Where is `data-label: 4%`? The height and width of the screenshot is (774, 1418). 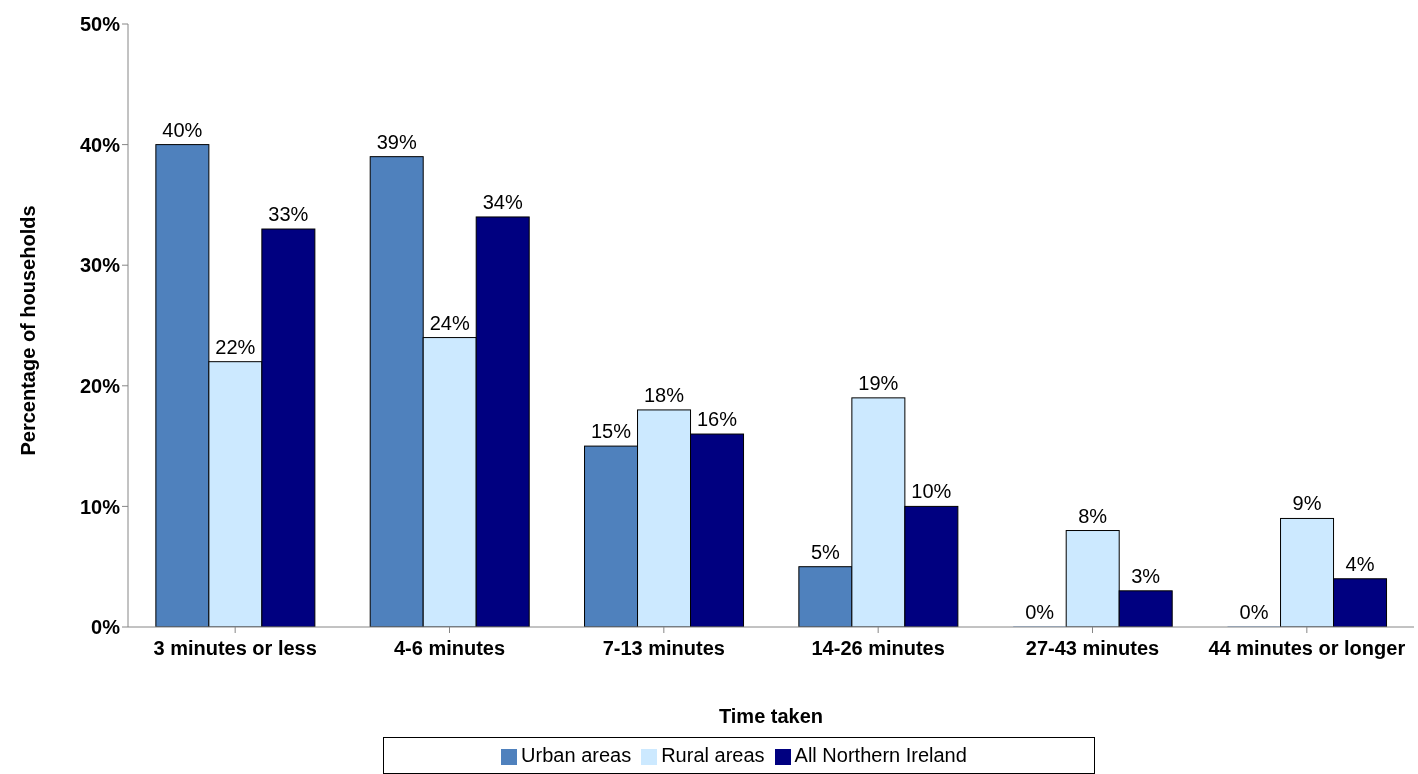 data-label: 4% is located at coordinates (1360, 563).